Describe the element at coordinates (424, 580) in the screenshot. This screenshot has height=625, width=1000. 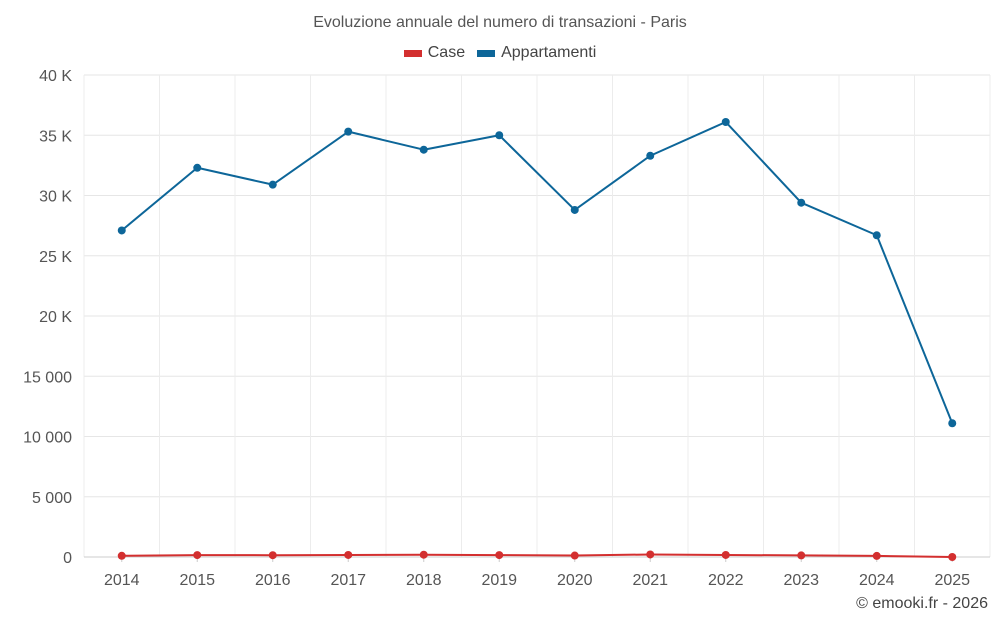
I see `x-tick-label: 2018` at that location.